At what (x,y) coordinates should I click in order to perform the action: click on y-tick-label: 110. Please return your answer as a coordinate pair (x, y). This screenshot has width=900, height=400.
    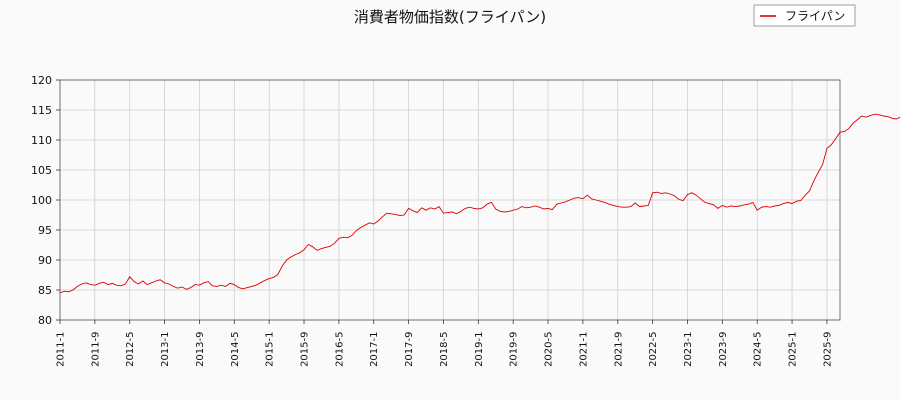
    Looking at the image, I should click on (41, 140).